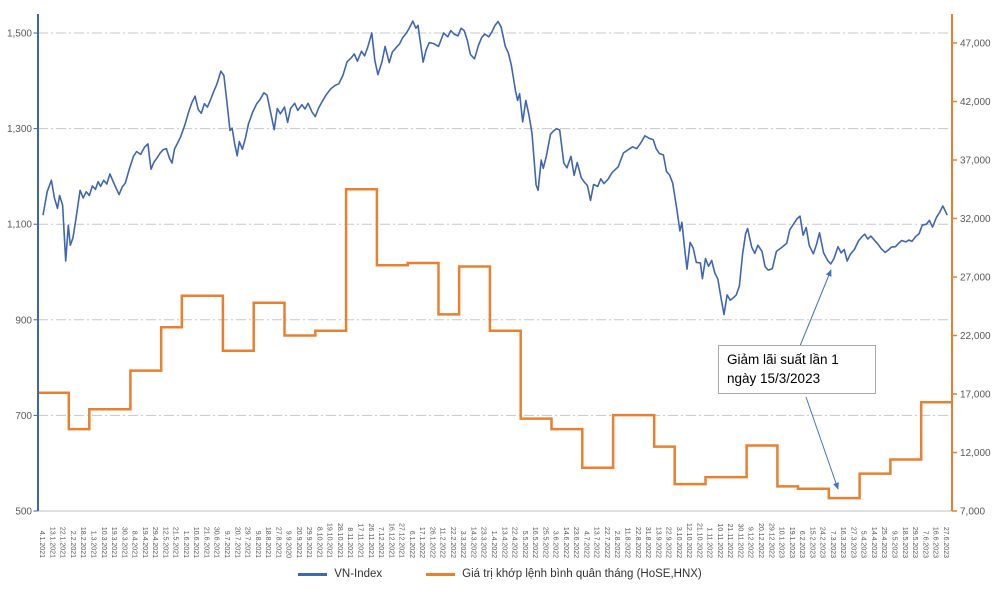 This screenshot has width=1000, height=594. What do you see at coordinates (972, 512) in the screenshot?
I see `right-y-axis-label: 7,000` at bounding box center [972, 512].